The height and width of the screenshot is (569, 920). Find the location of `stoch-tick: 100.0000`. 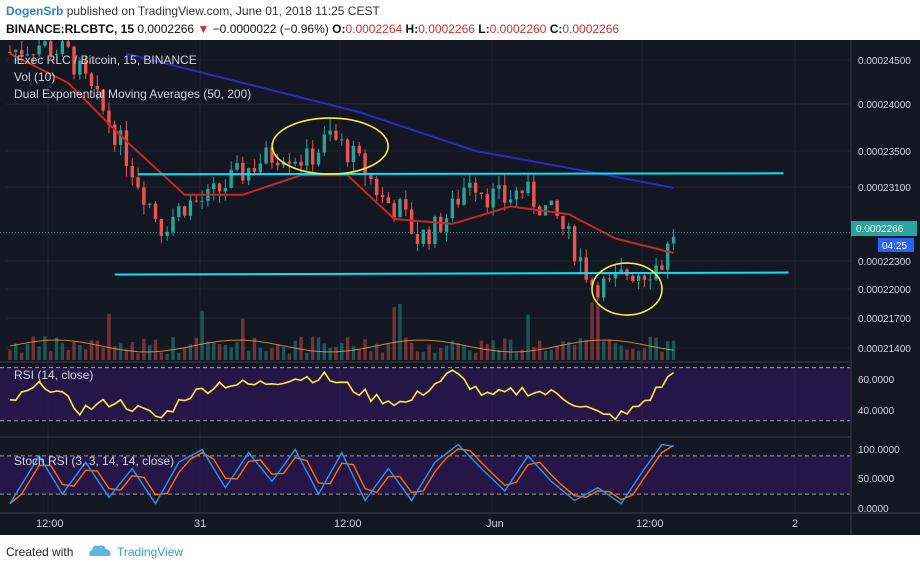

stoch-tick: 100.0000 is located at coordinates (879, 450).